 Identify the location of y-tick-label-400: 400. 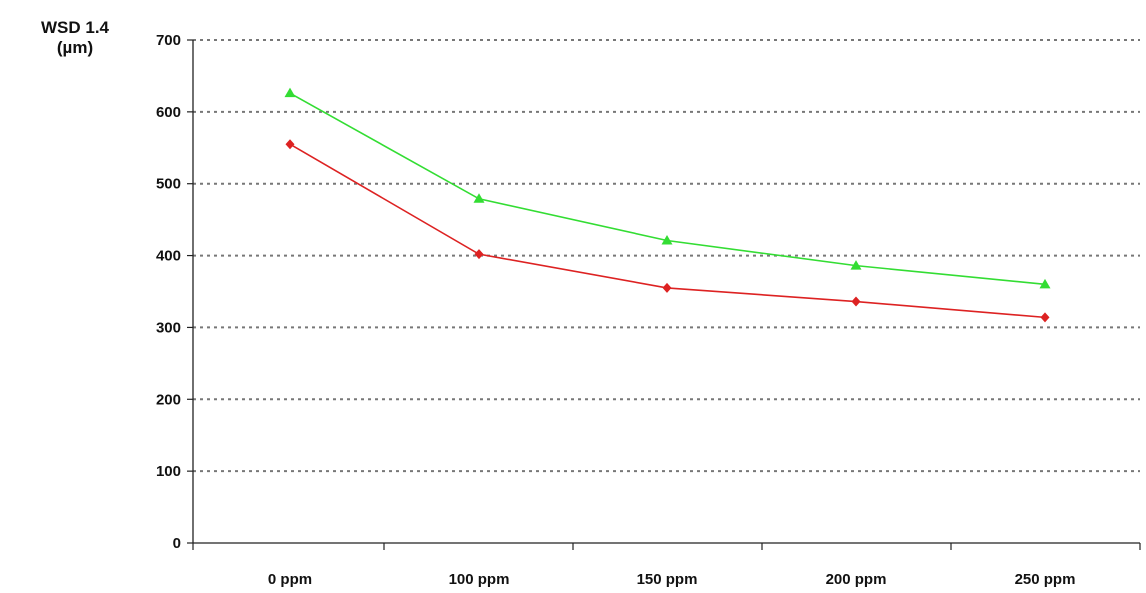
(168, 256).